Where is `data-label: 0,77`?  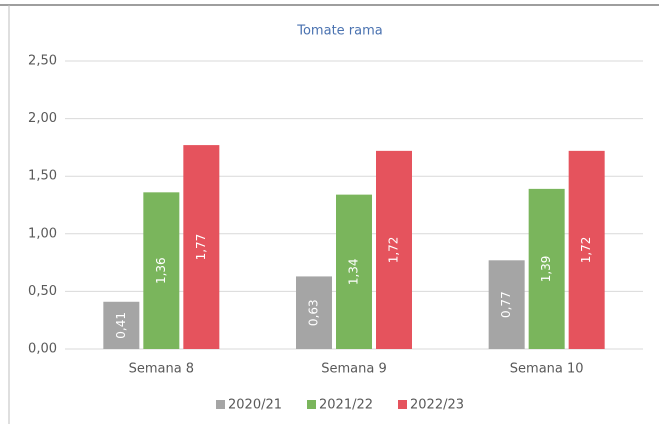 data-label: 0,77 is located at coordinates (506, 304).